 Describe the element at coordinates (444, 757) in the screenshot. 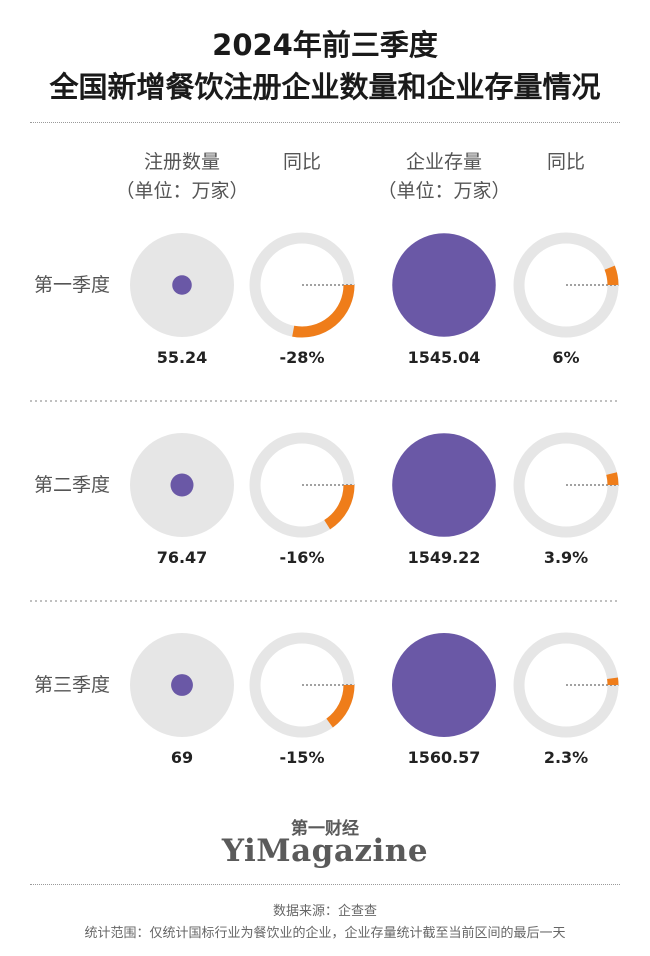

I see `value-label-s3-r3: 1560.57` at that location.